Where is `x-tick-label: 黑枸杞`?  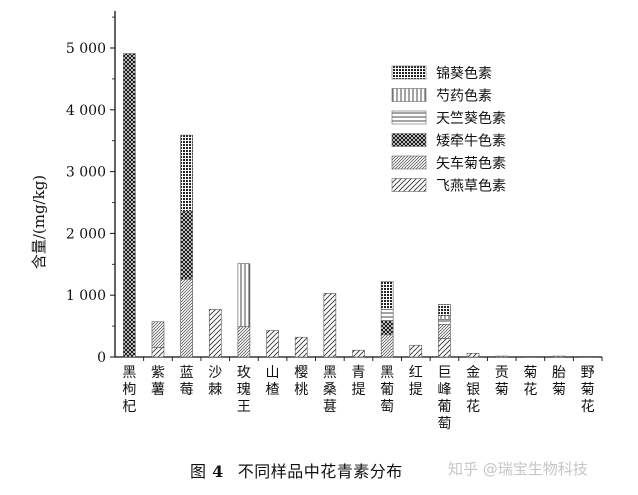
x-tick-label: 黑枸杞 is located at coordinates (129, 390).